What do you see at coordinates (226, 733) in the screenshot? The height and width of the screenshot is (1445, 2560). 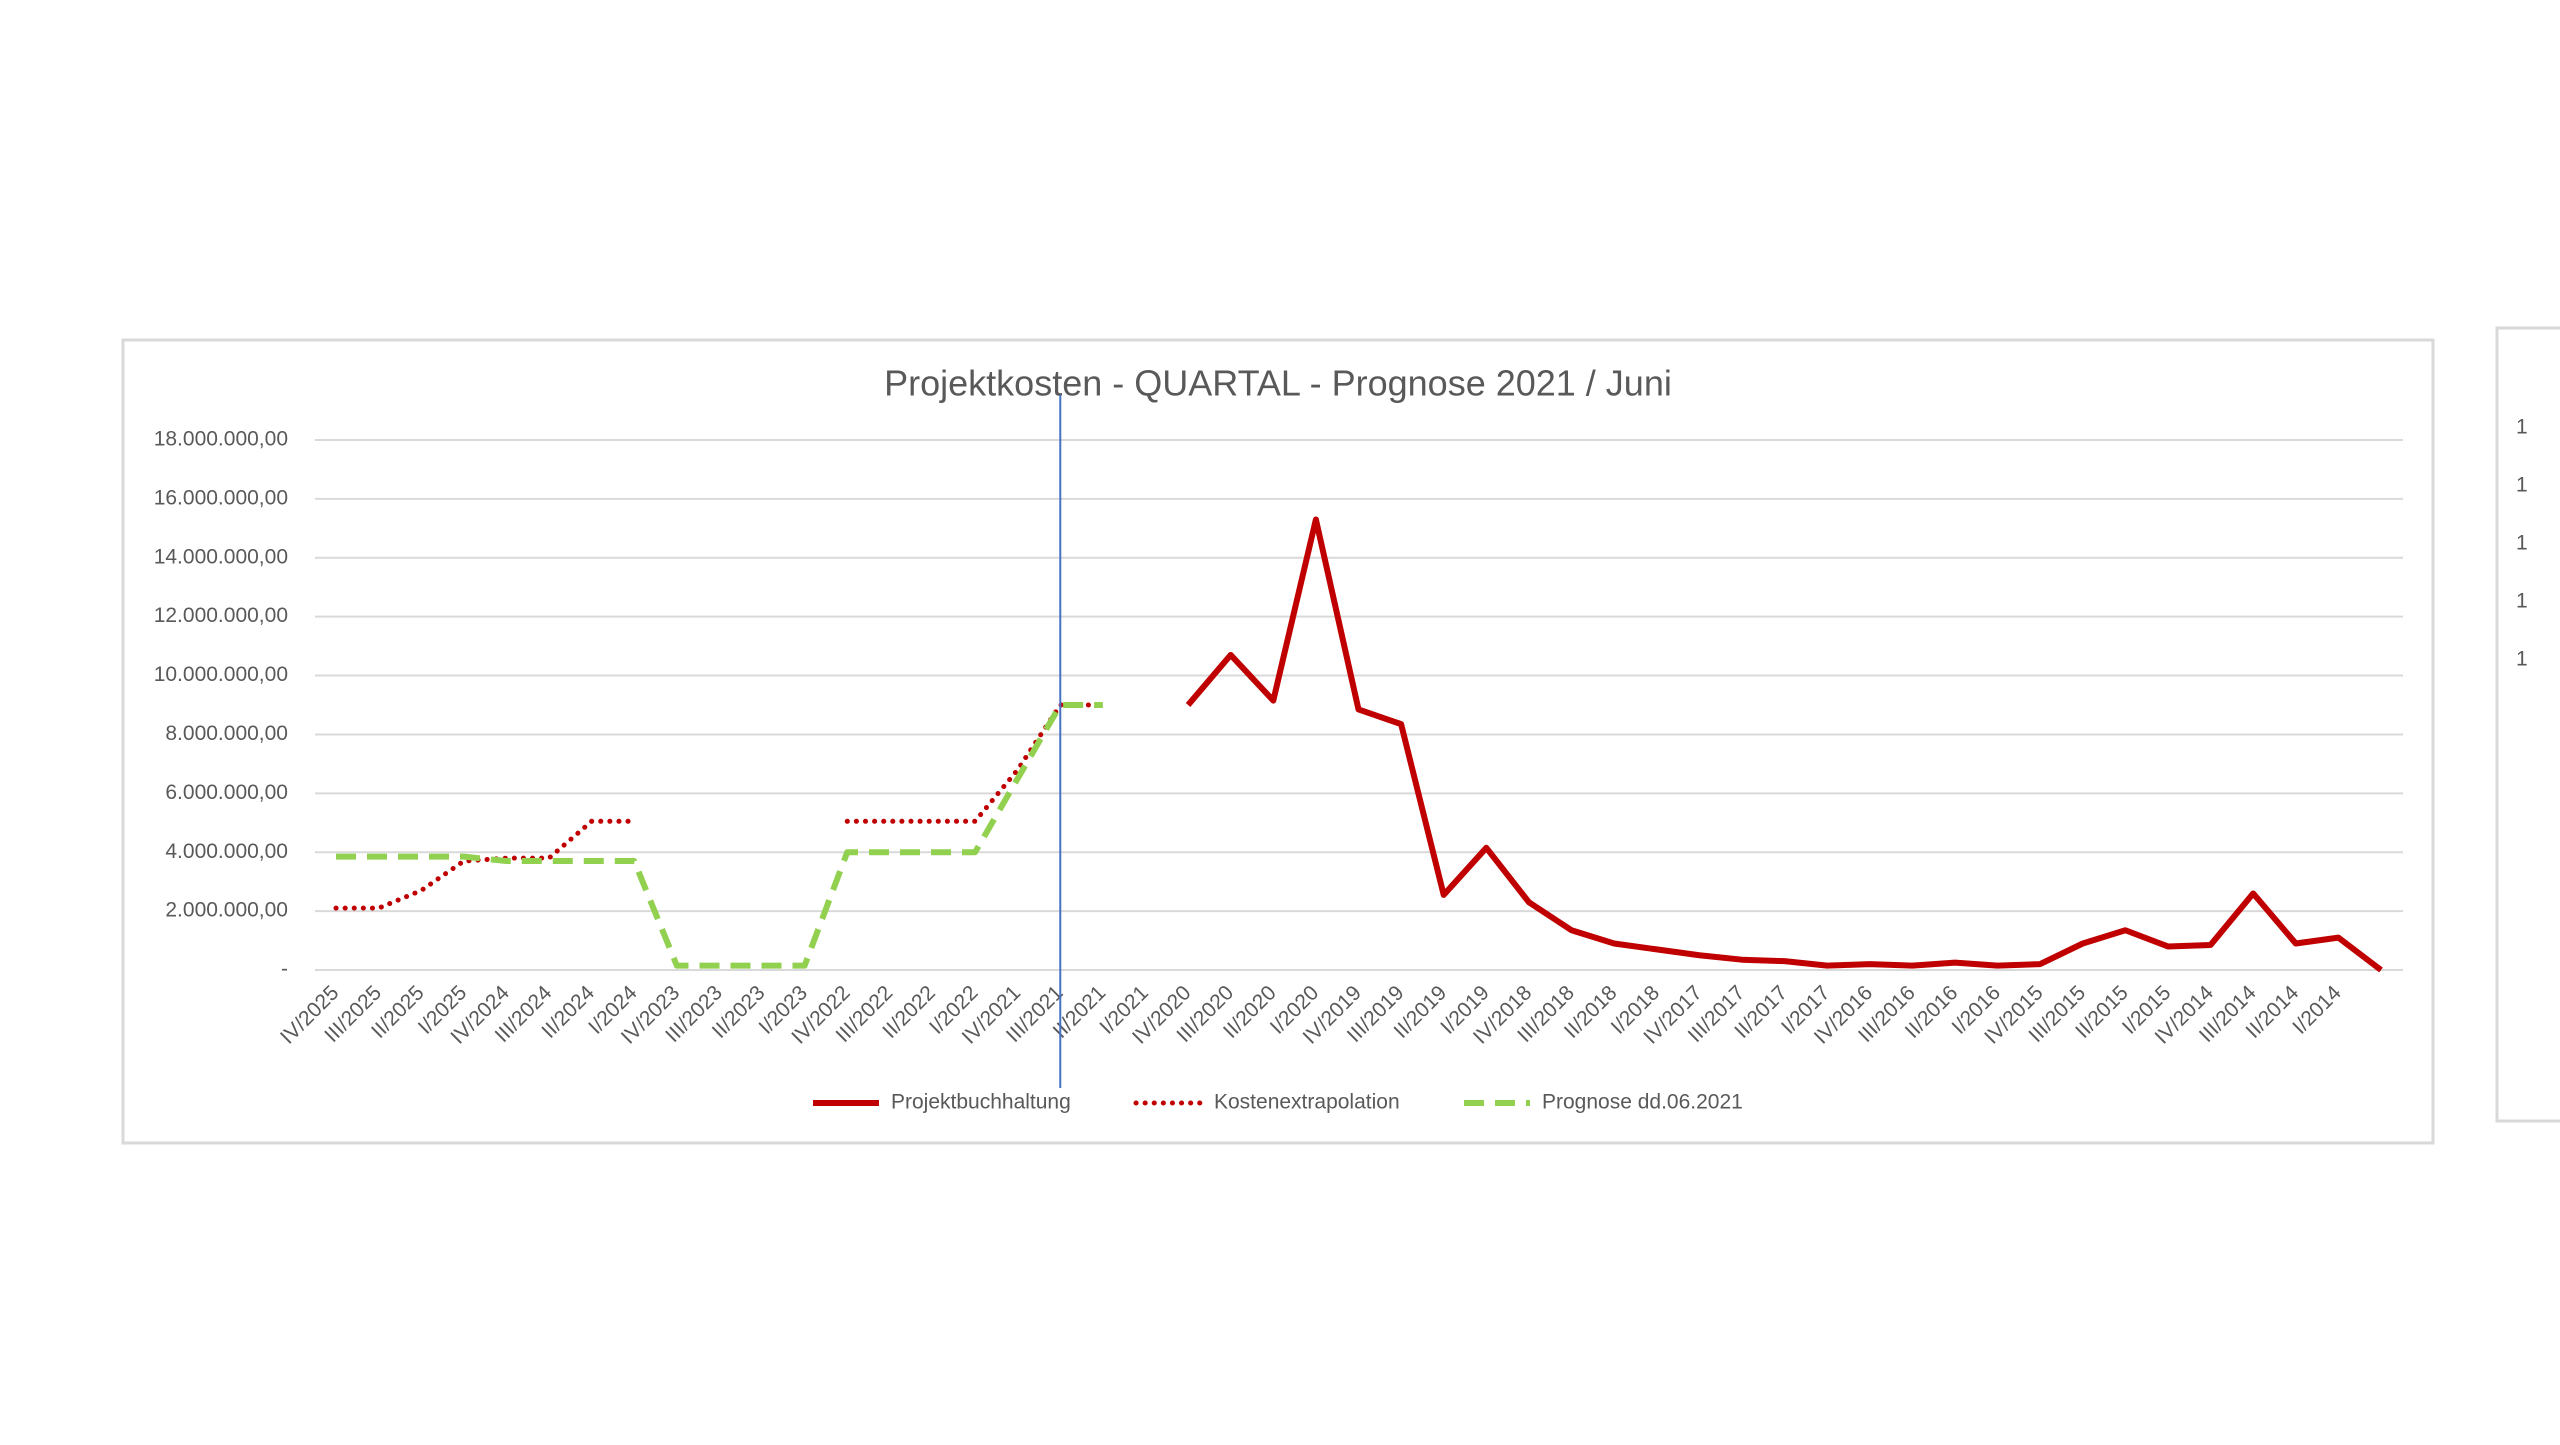 I see `y-tick-label: 8.000.000,00` at bounding box center [226, 733].